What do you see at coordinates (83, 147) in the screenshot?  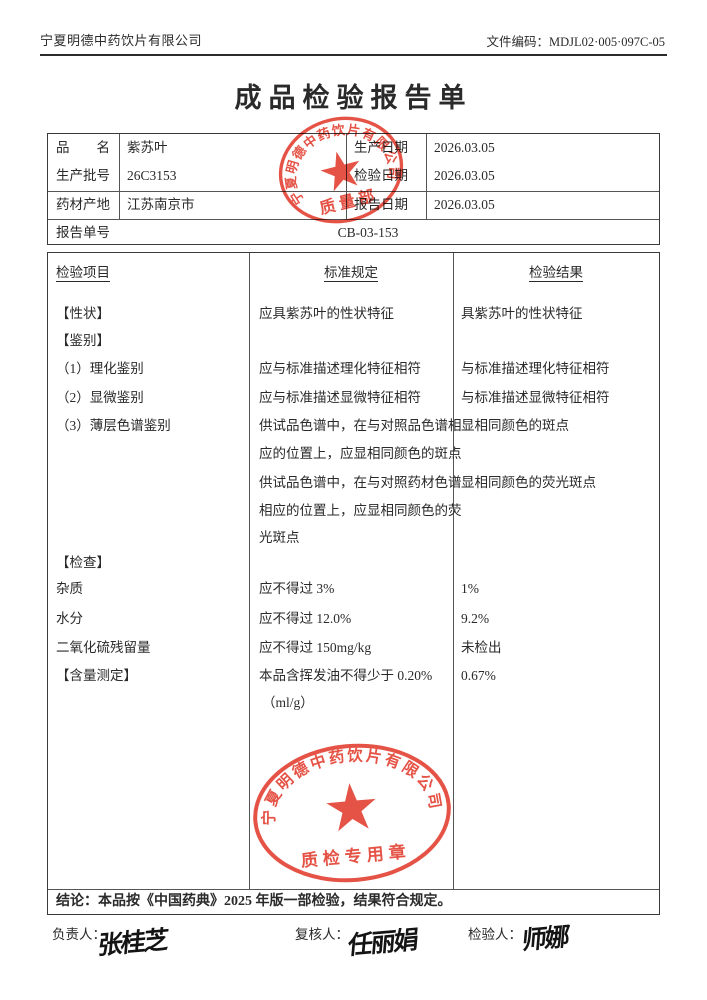 I see `product-name-label: 品 名` at bounding box center [83, 147].